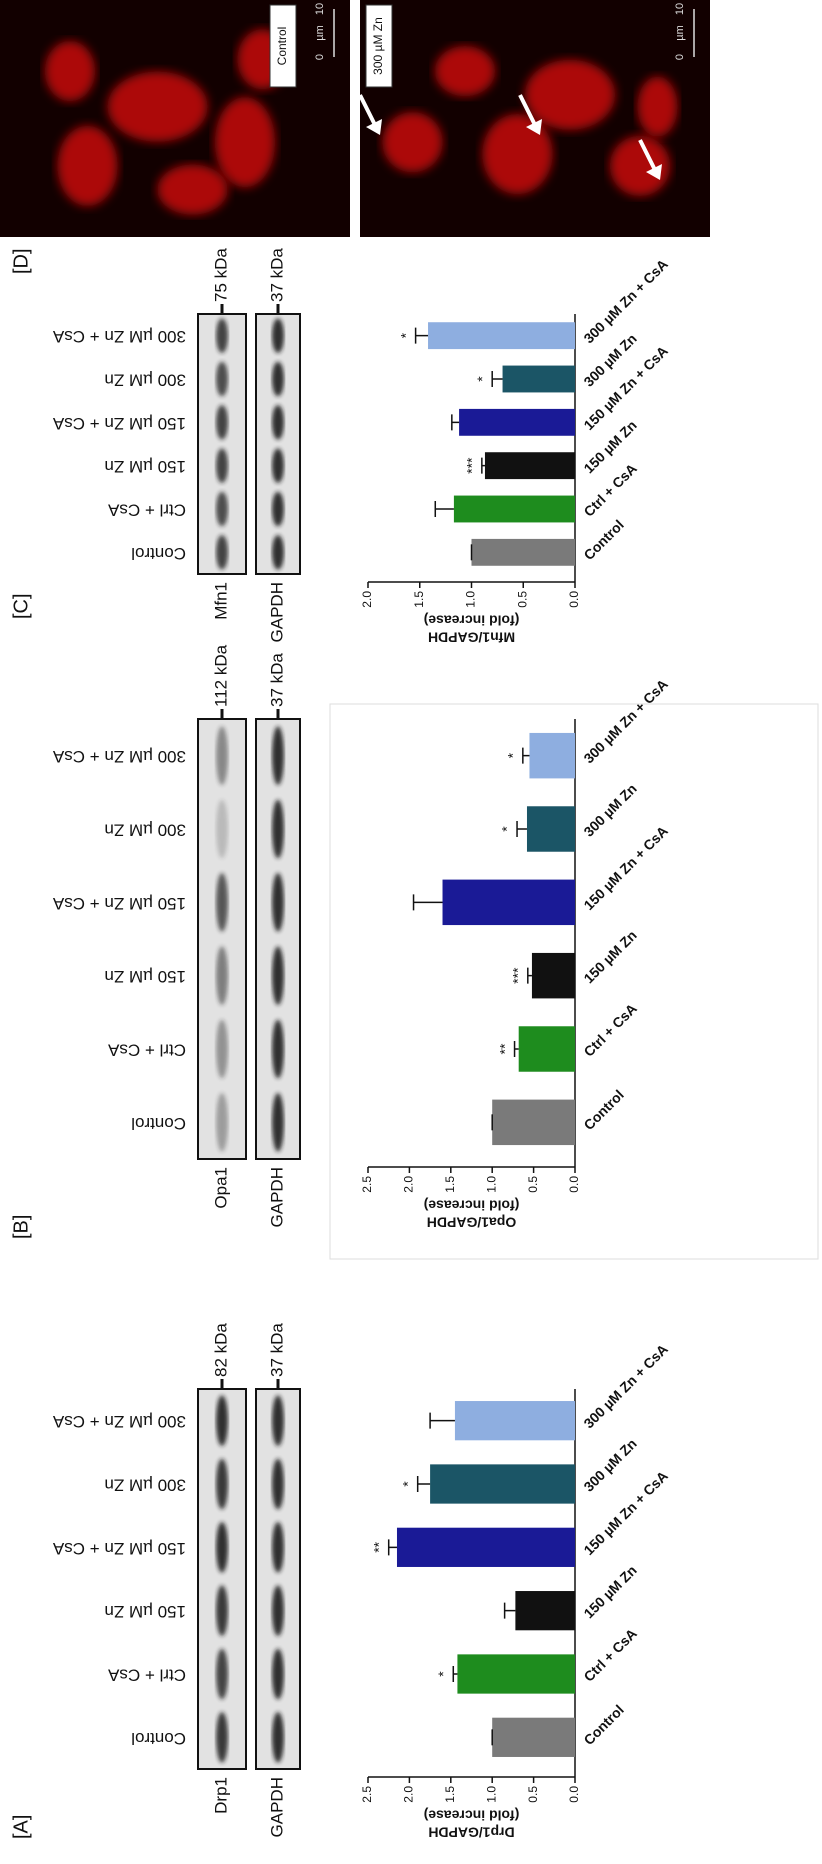 The image size is (822, 1864). What do you see at coordinates (220, 601) in the screenshot?
I see `protein-name: Mfn1` at bounding box center [220, 601].